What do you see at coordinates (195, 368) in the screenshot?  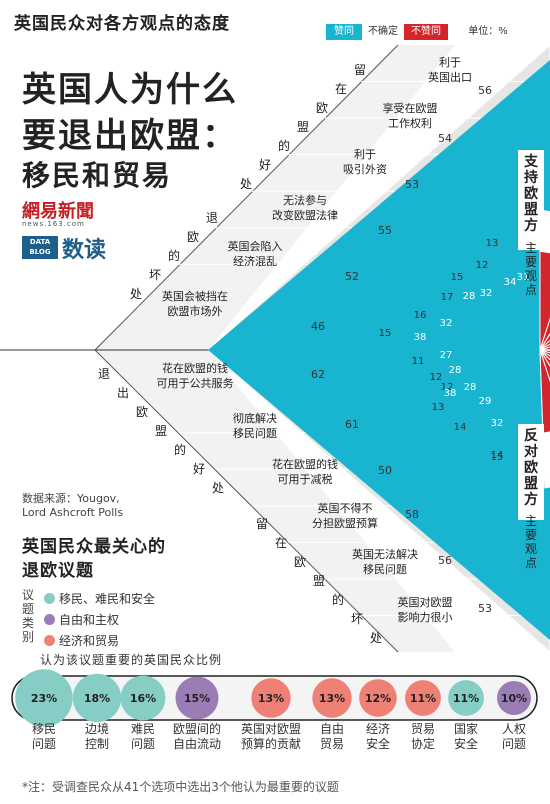 I see `oppose-point-label: 花在欧盟的钱` at bounding box center [195, 368].